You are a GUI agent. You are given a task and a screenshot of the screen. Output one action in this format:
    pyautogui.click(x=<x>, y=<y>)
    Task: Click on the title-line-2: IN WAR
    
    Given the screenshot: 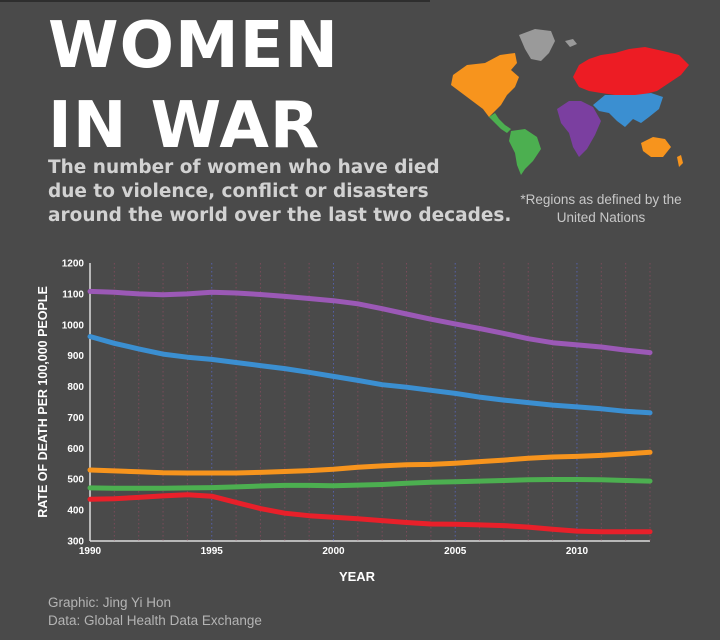 What is the action you would take?
    pyautogui.click(x=184, y=126)
    